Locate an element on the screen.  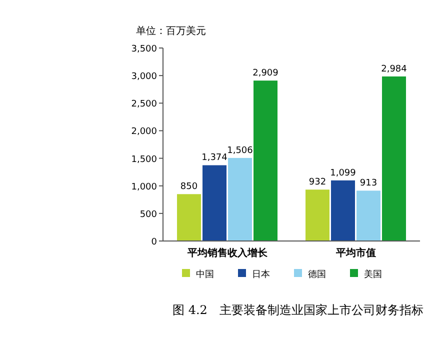
y-tick-label: 500 is located at coordinates (149, 215).